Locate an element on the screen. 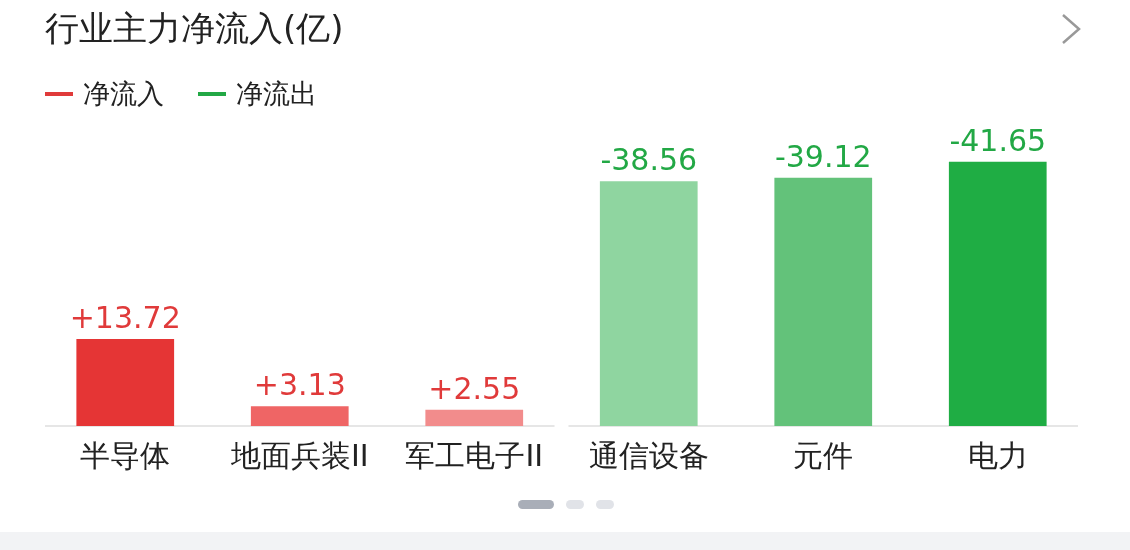 This screenshot has width=1130, height=550. x-tick-label: 地面兵装II is located at coordinates (299, 455).